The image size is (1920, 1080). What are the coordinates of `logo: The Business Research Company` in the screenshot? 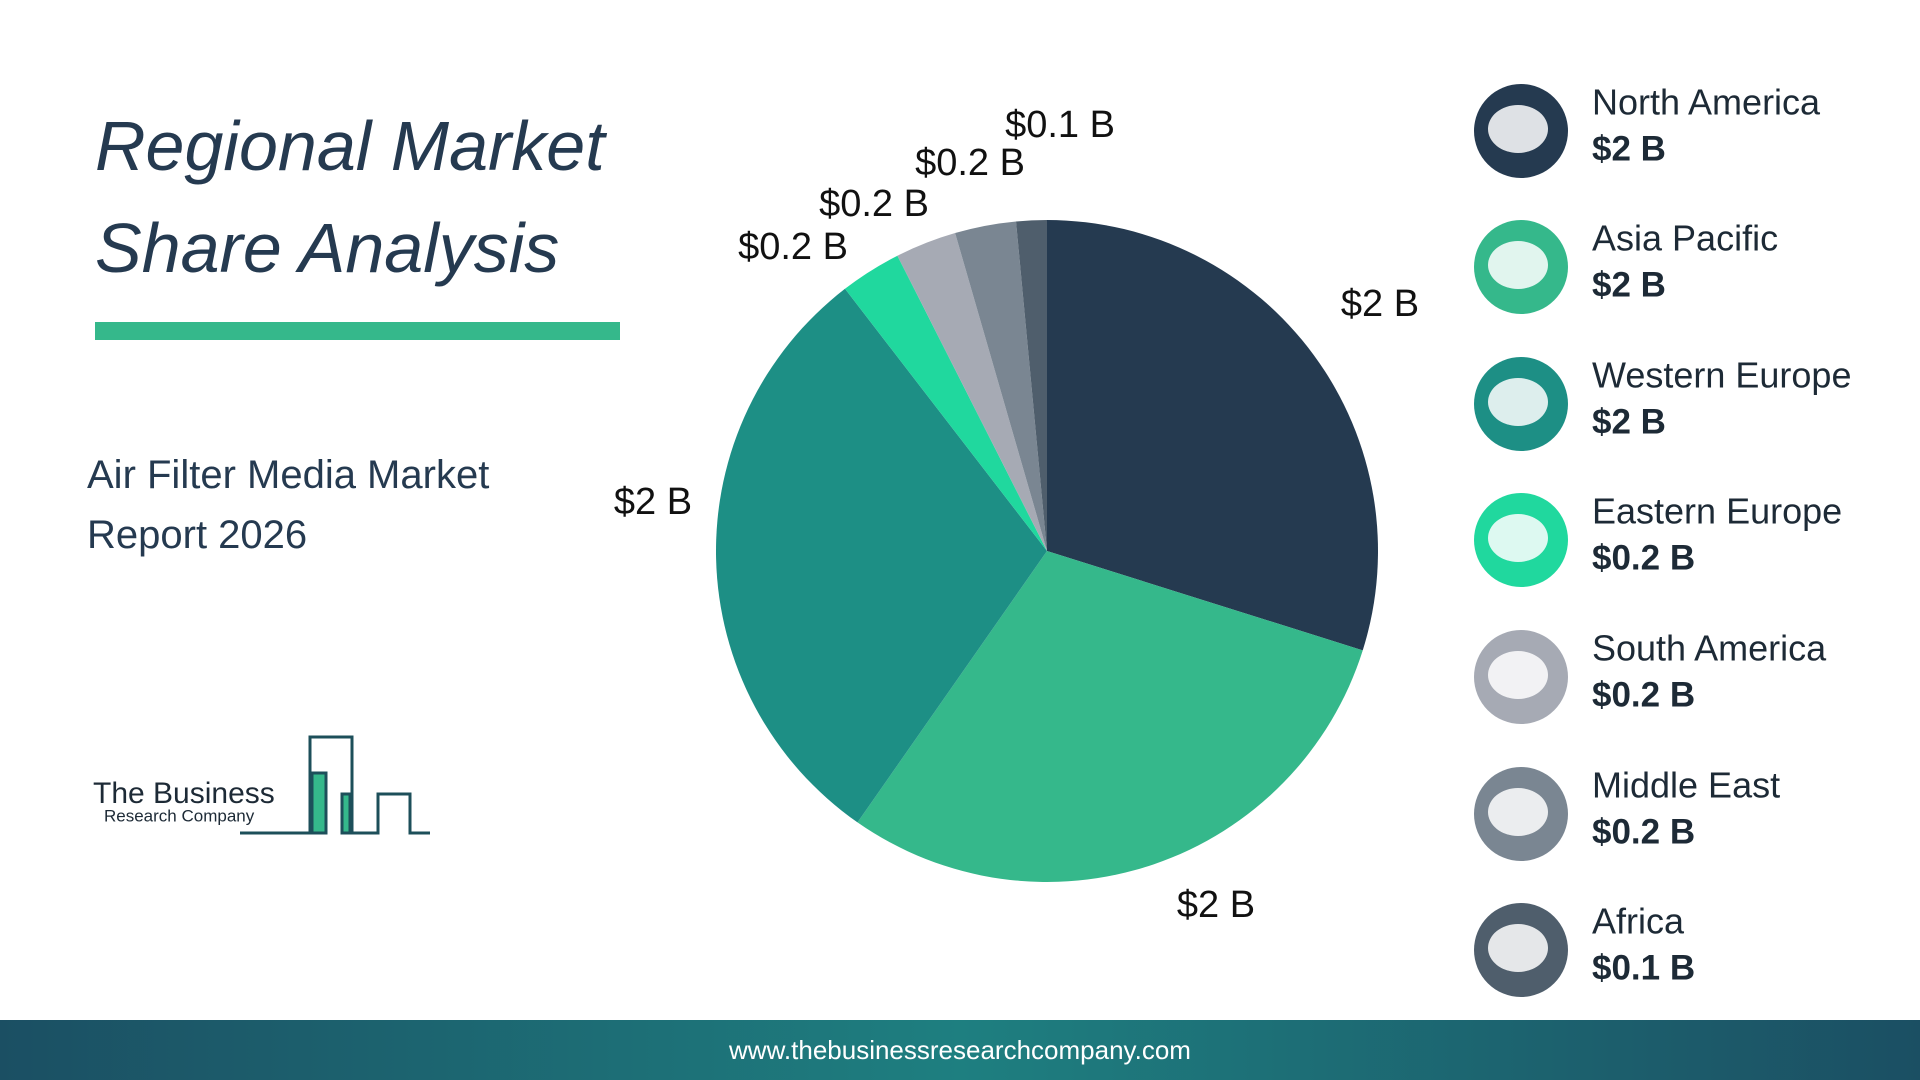 It's located at (261, 785).